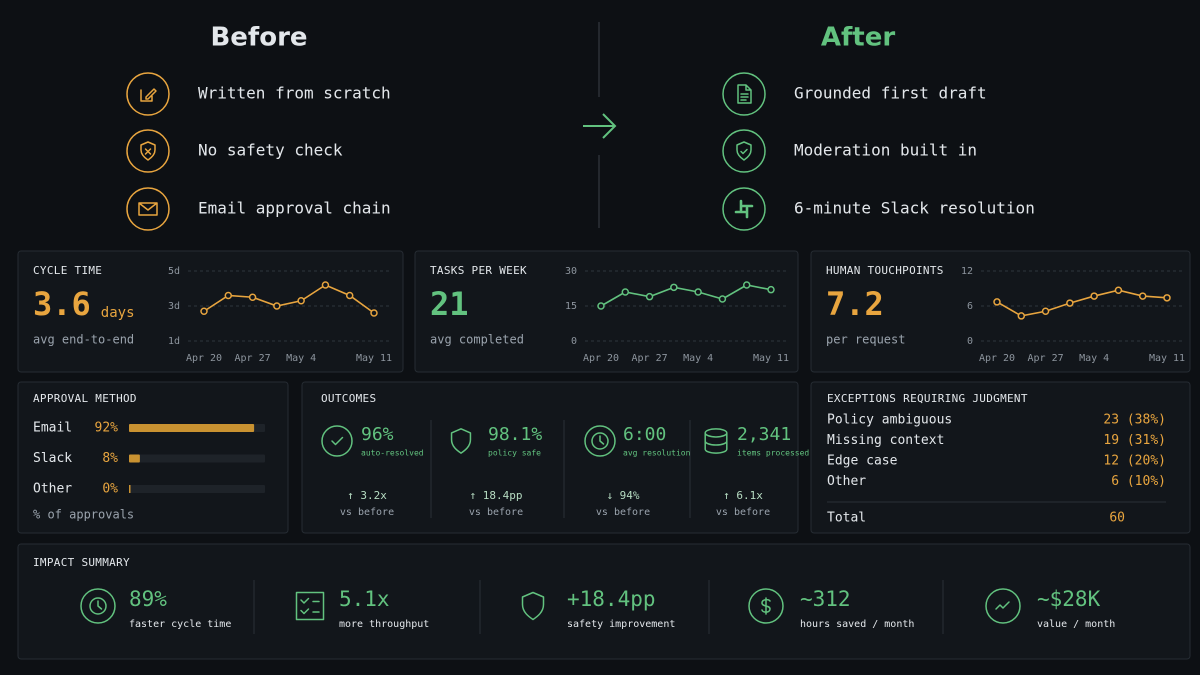 The height and width of the screenshot is (675, 1200). Describe the element at coordinates (970, 306) in the screenshot. I see `y-tick-label: 6` at that location.